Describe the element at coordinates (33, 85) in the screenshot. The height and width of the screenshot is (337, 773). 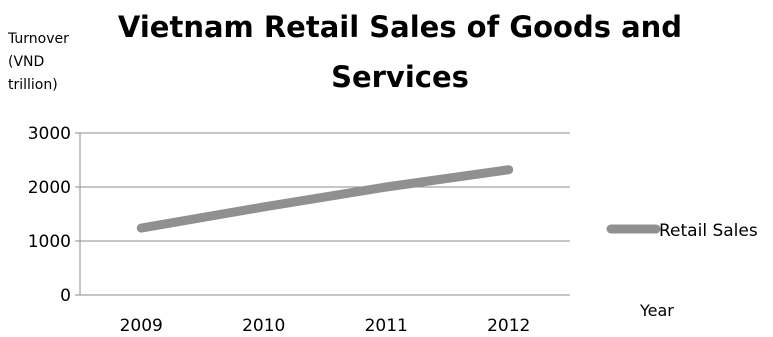
I see `y-axis-label-line-3: trillion)` at that location.